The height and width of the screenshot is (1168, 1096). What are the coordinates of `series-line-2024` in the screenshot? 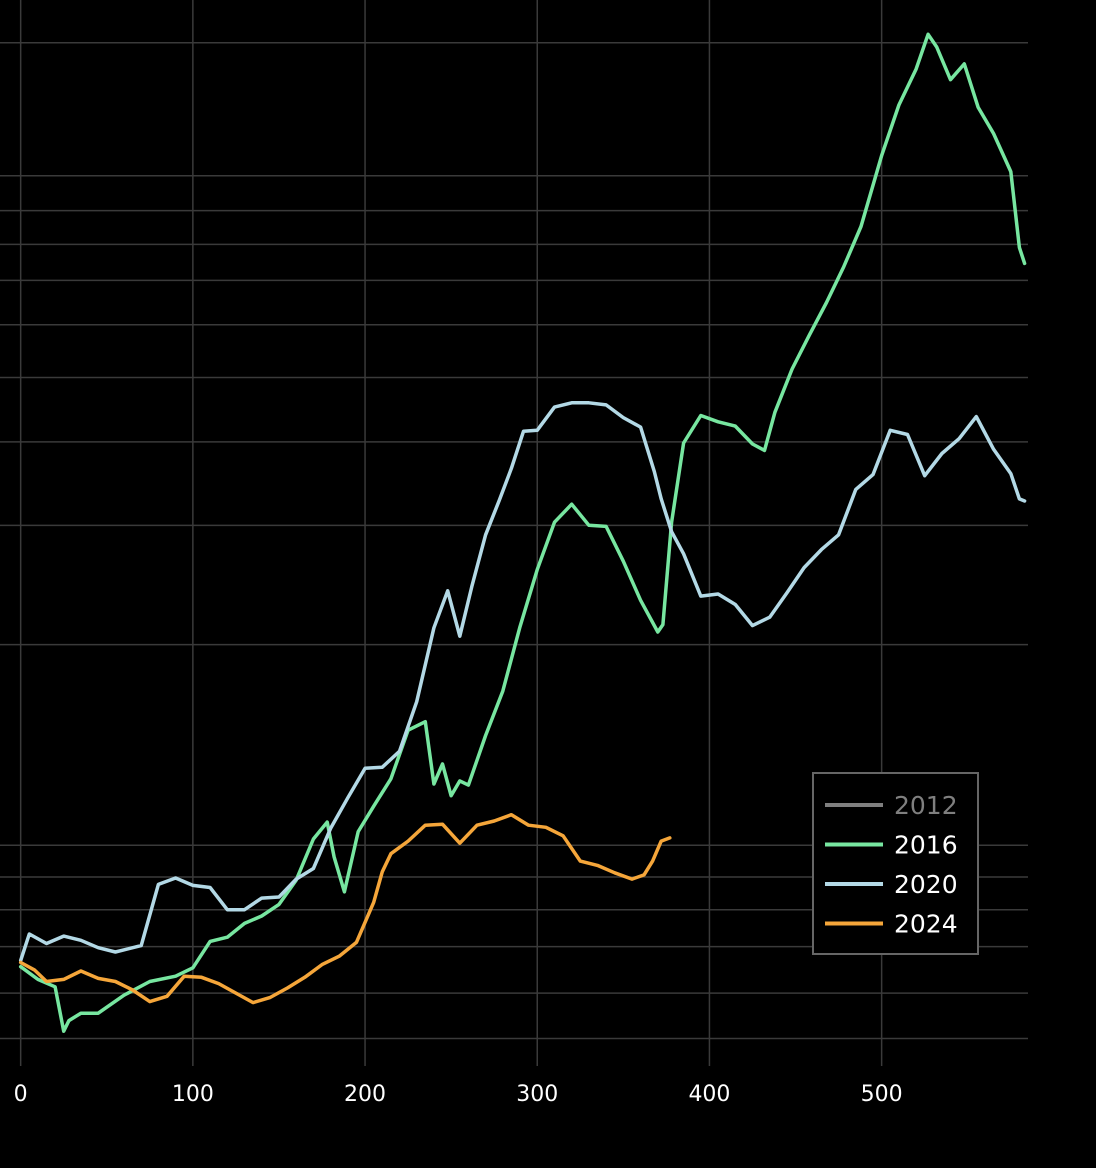 It's located at (345, 908).